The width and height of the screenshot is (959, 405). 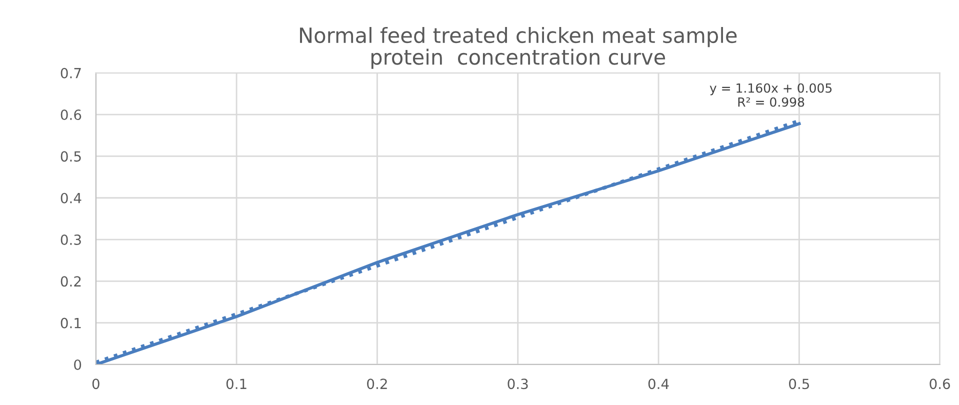 I want to click on y-tick-label: 0, so click(x=78, y=364).